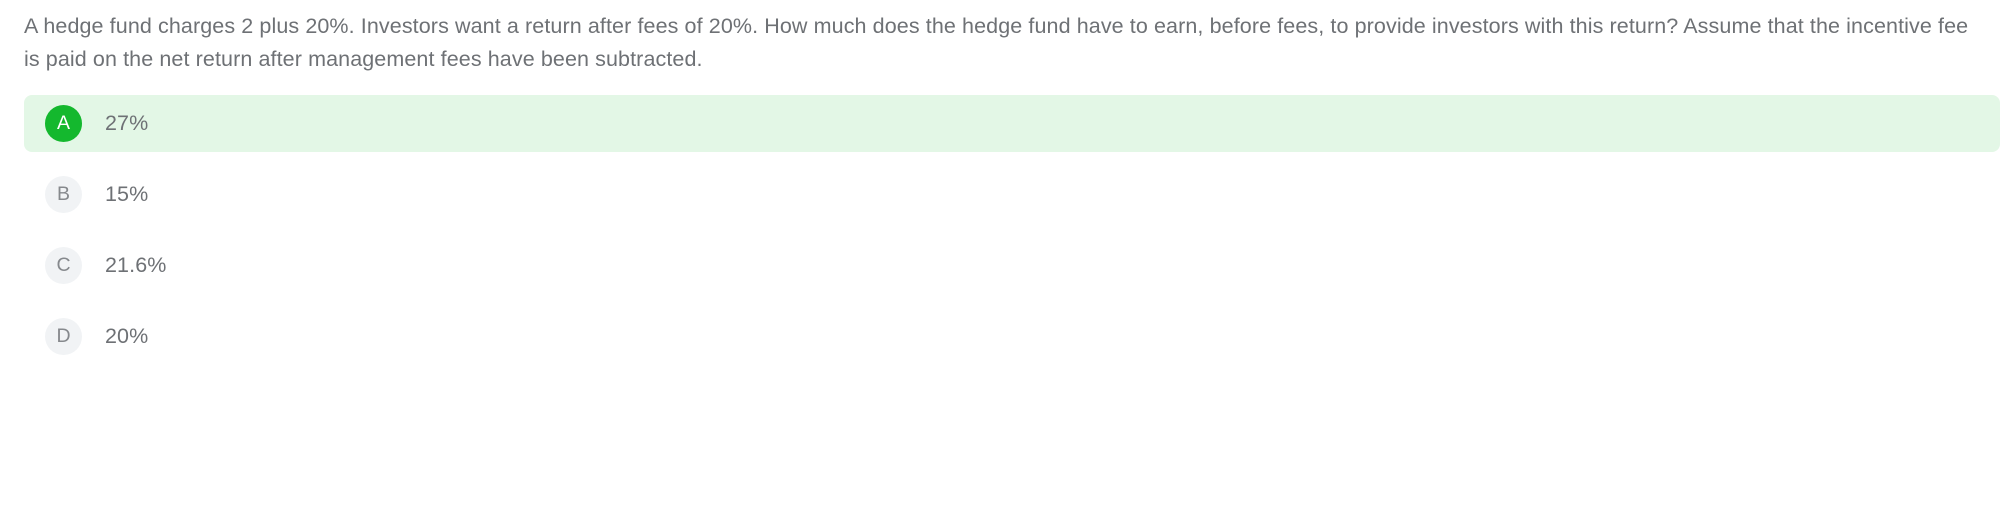 The height and width of the screenshot is (510, 2000). I want to click on answer-option-b: B 15%, so click(1012, 194).